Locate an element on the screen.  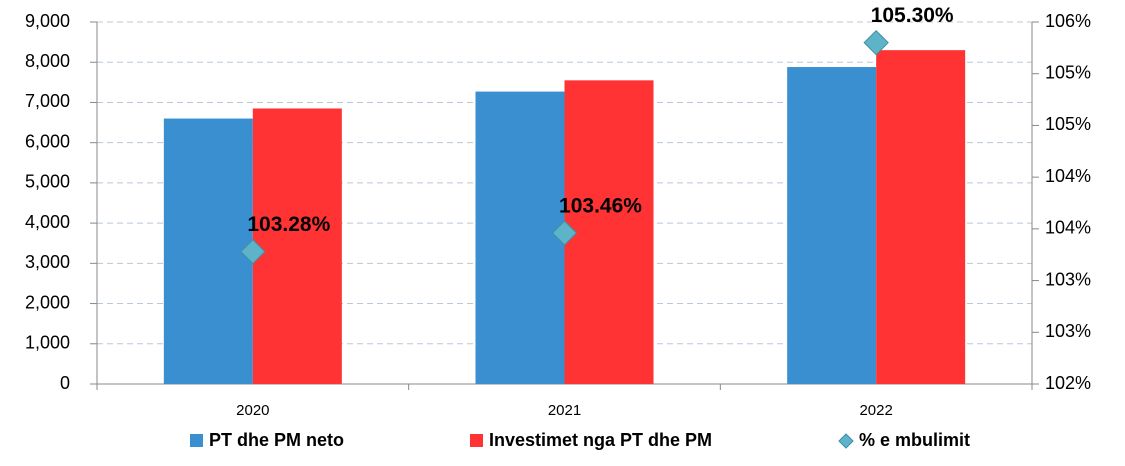
data-label: 103.28% is located at coordinates (288, 224).